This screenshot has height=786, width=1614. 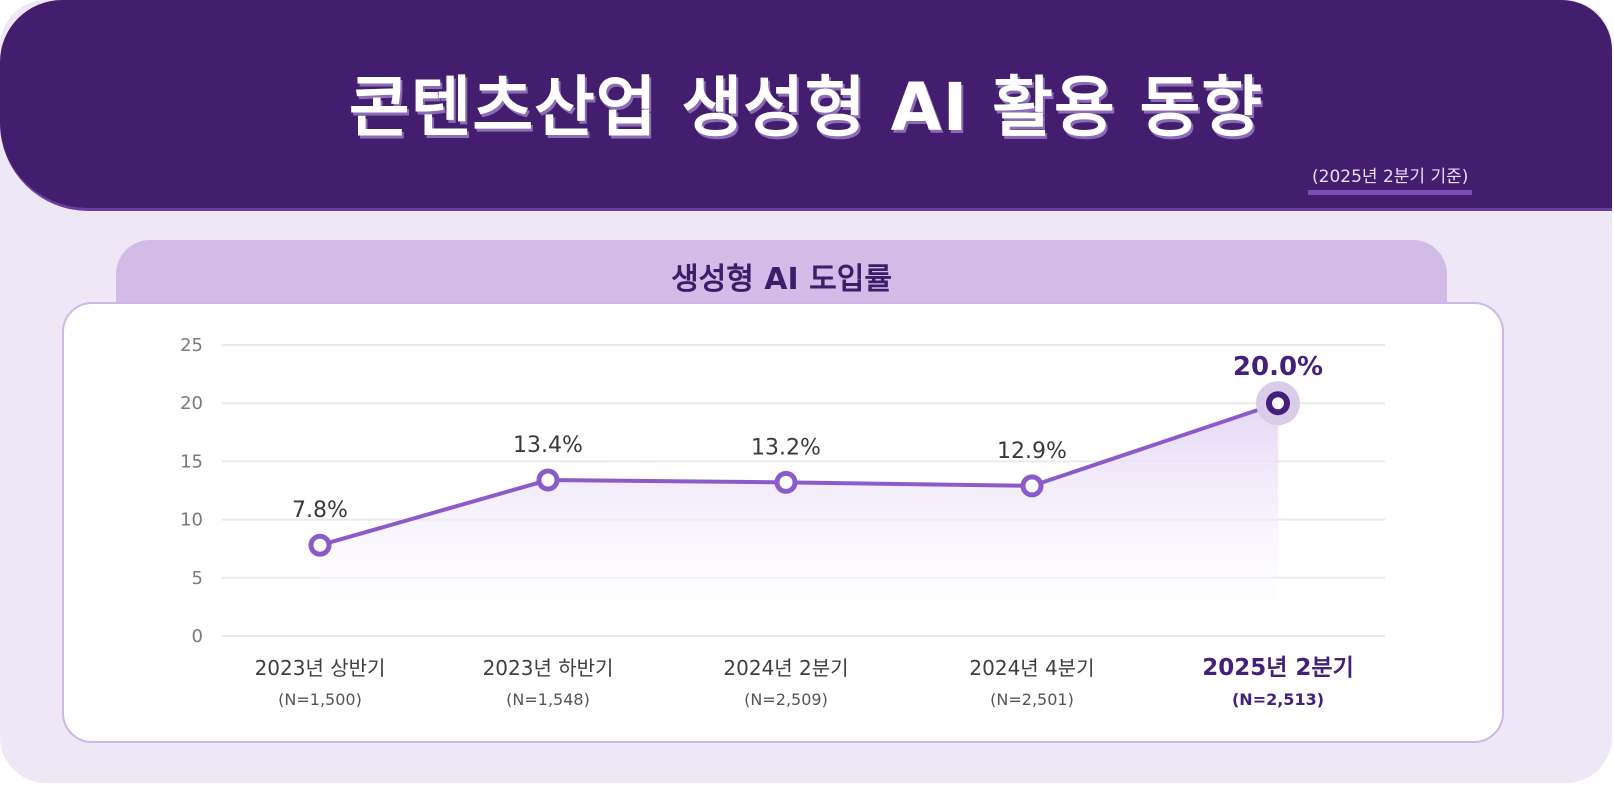 I want to click on x-tick-label: 2024년 4분기, so click(x=1031, y=668).